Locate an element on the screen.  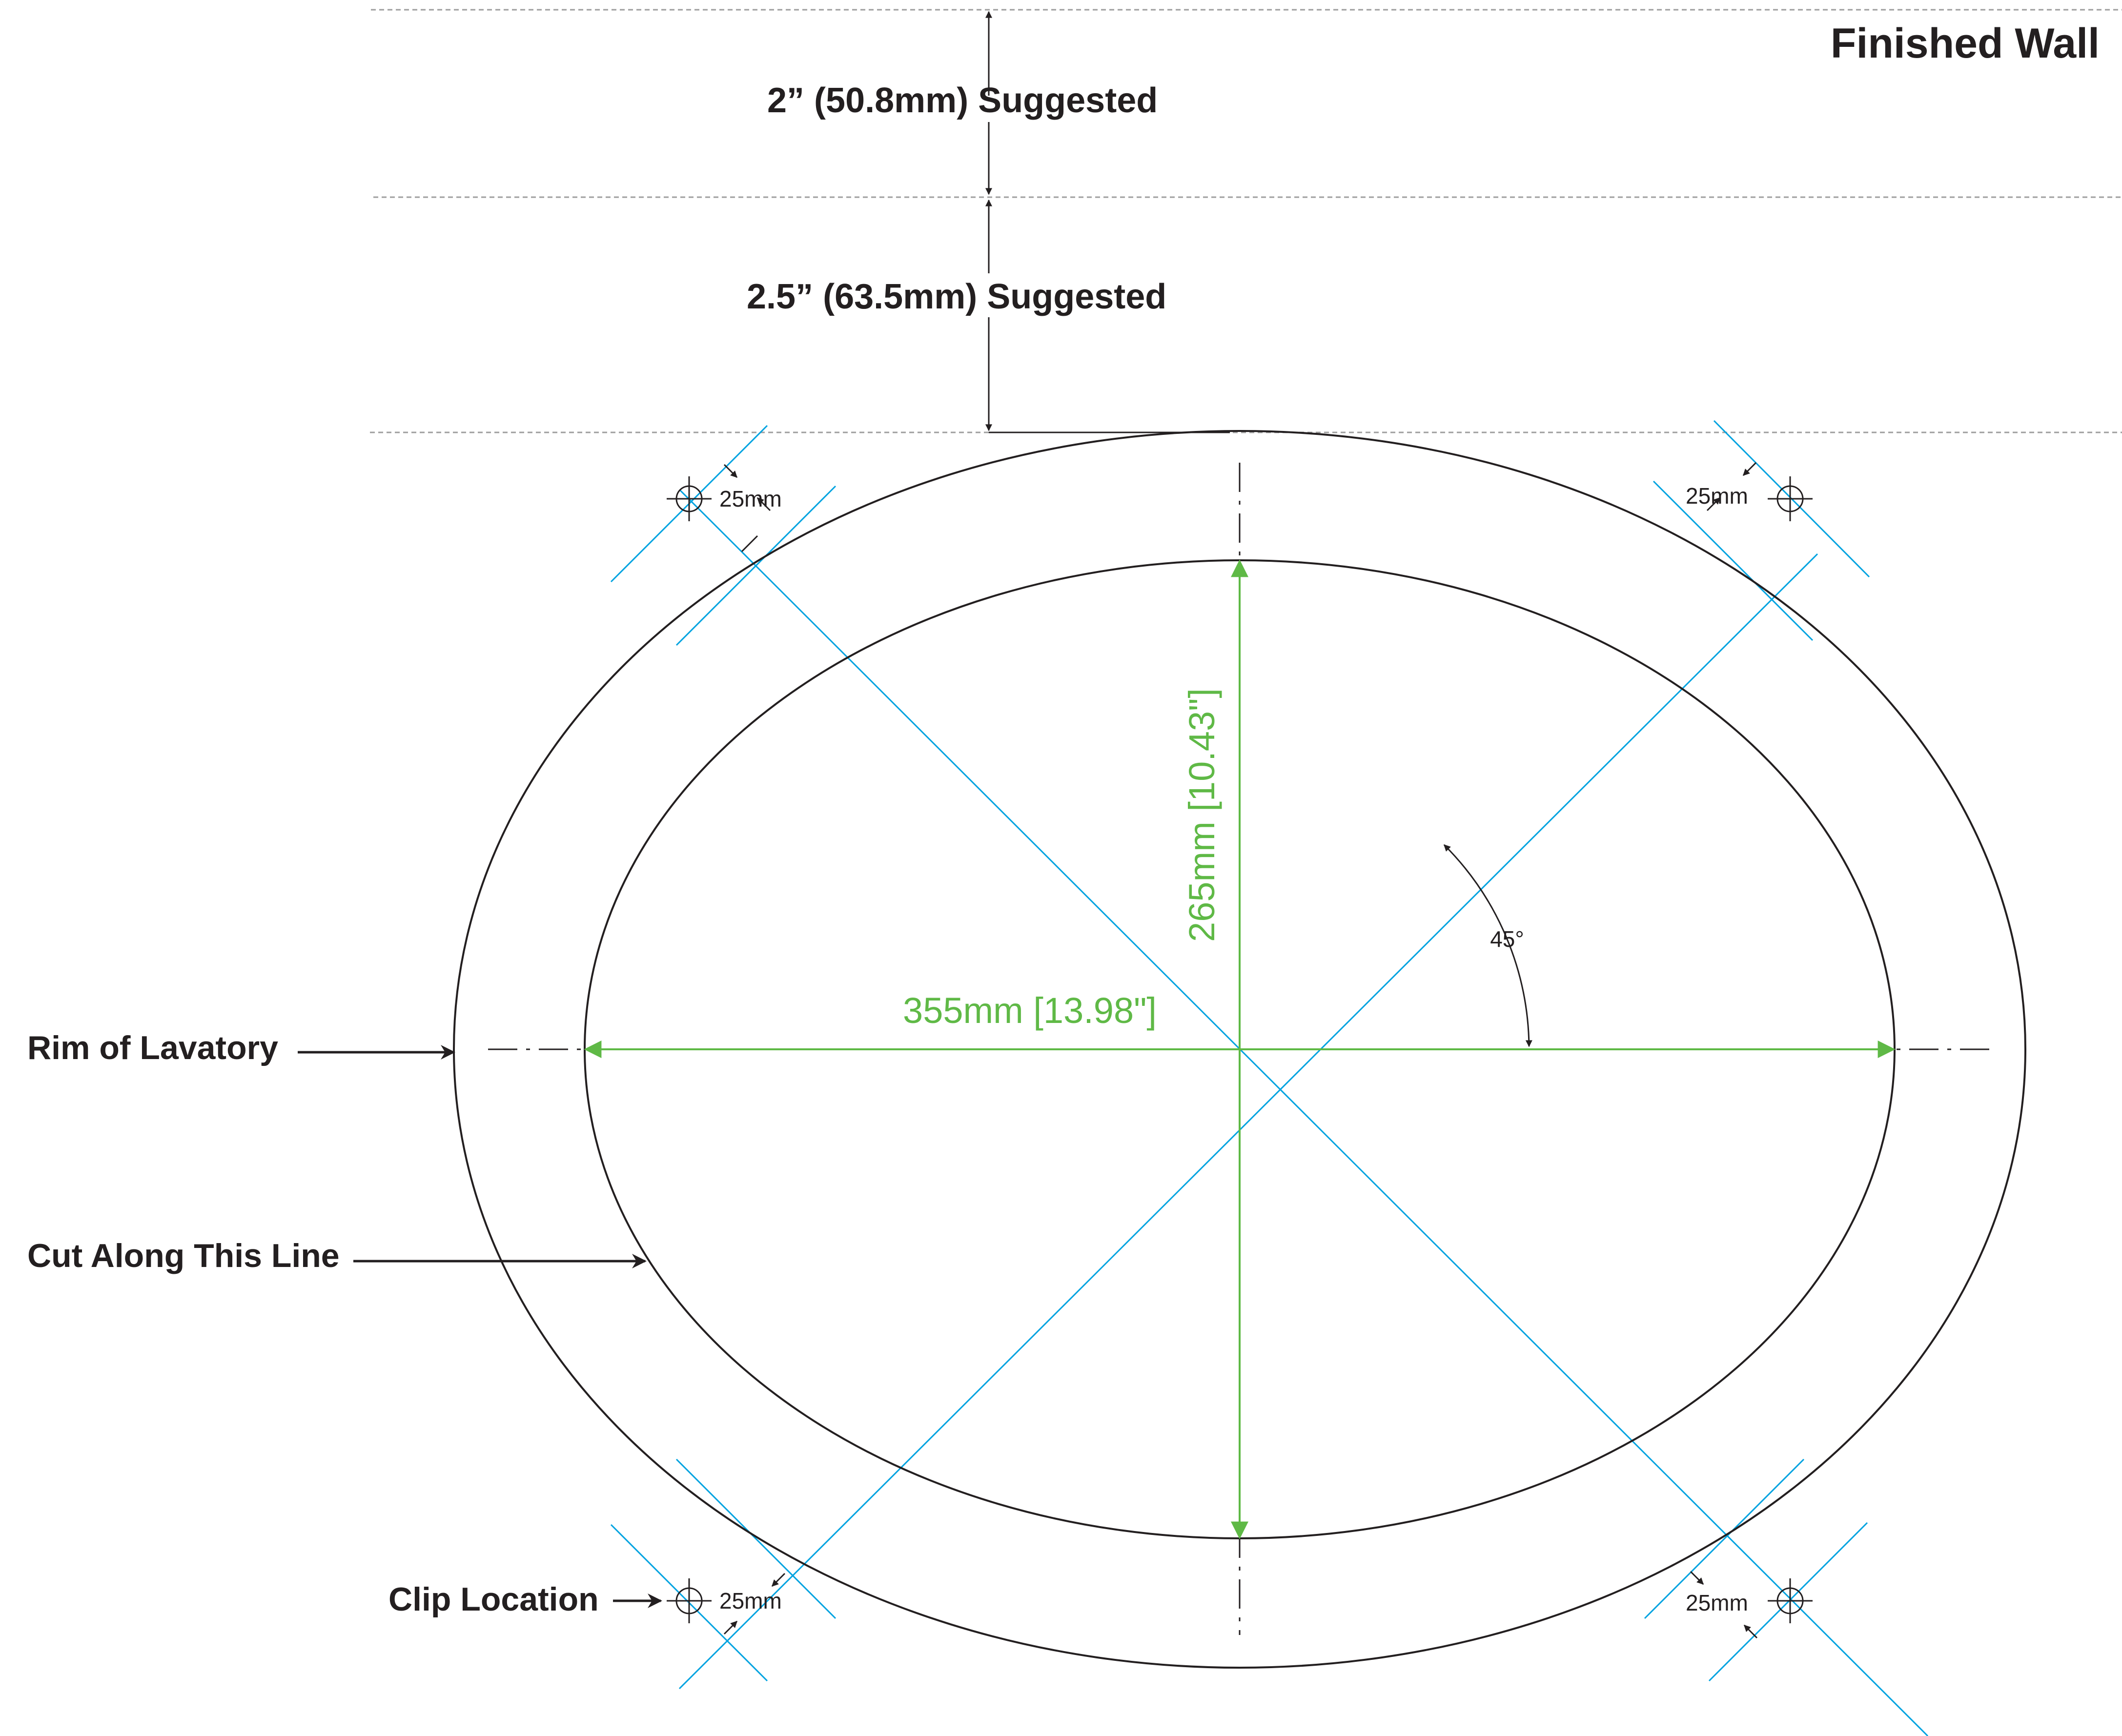
height-dimension-label: 265mm [10.43"] is located at coordinates (1202, 815).